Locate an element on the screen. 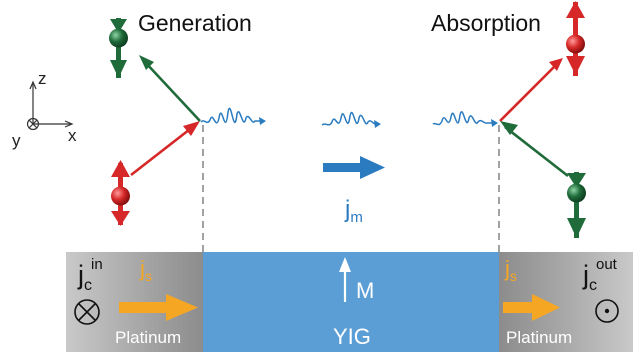 The height and width of the screenshot is (352, 633). magnetization-label: M is located at coordinates (365, 290).